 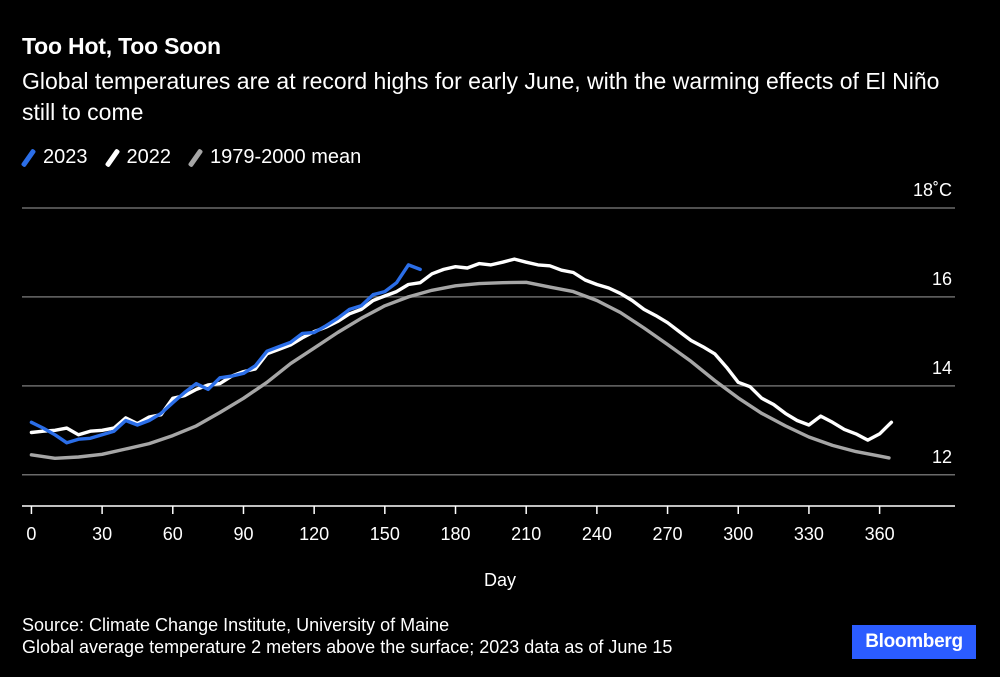 I want to click on legend-item-2022: 2022, so click(x=138, y=157).